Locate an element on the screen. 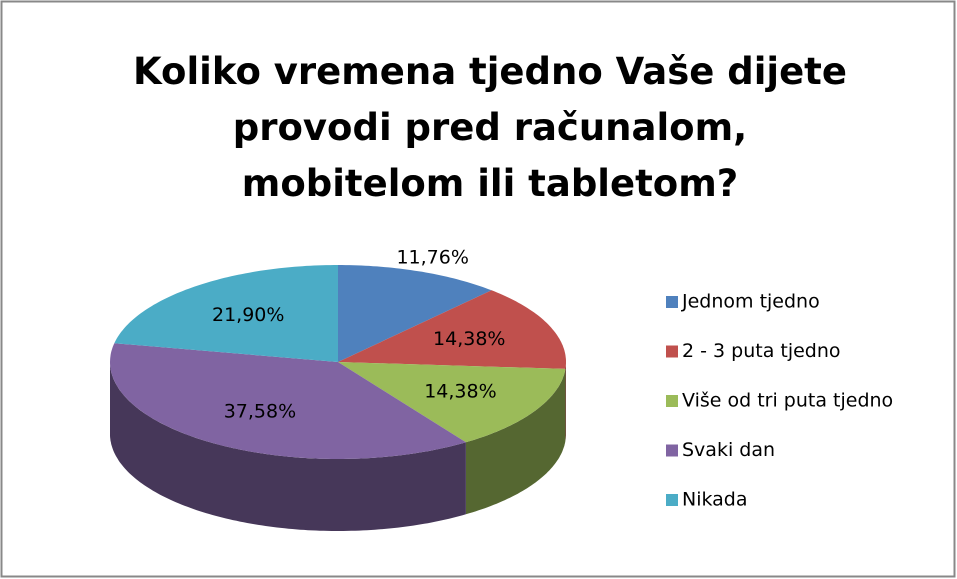  legend-label: Nikada is located at coordinates (715, 500).